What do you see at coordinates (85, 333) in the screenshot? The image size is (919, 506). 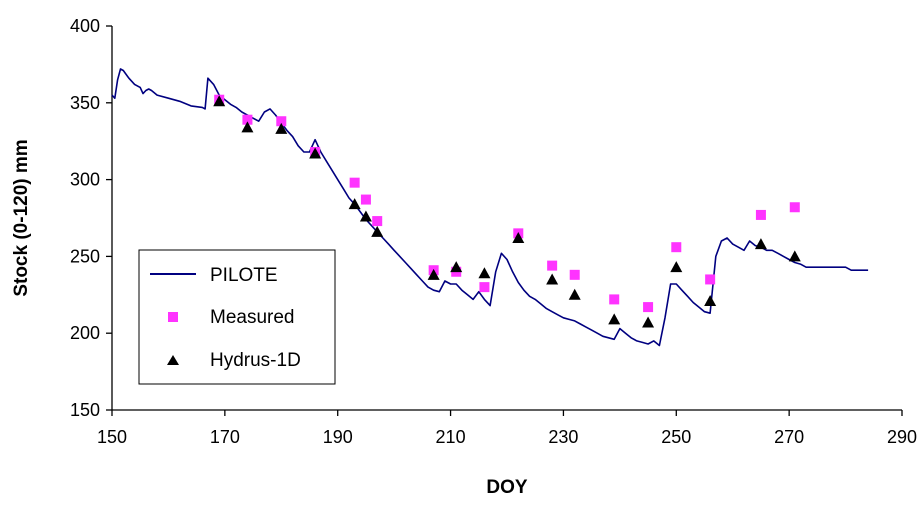 I see `y-tick-label: 200` at bounding box center [85, 333].